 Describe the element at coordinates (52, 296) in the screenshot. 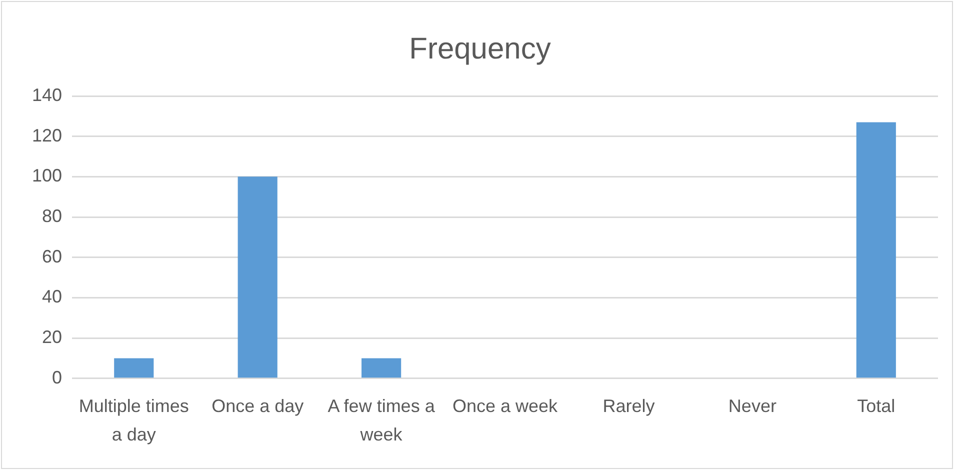

I see `y-tick-label: 40` at that location.